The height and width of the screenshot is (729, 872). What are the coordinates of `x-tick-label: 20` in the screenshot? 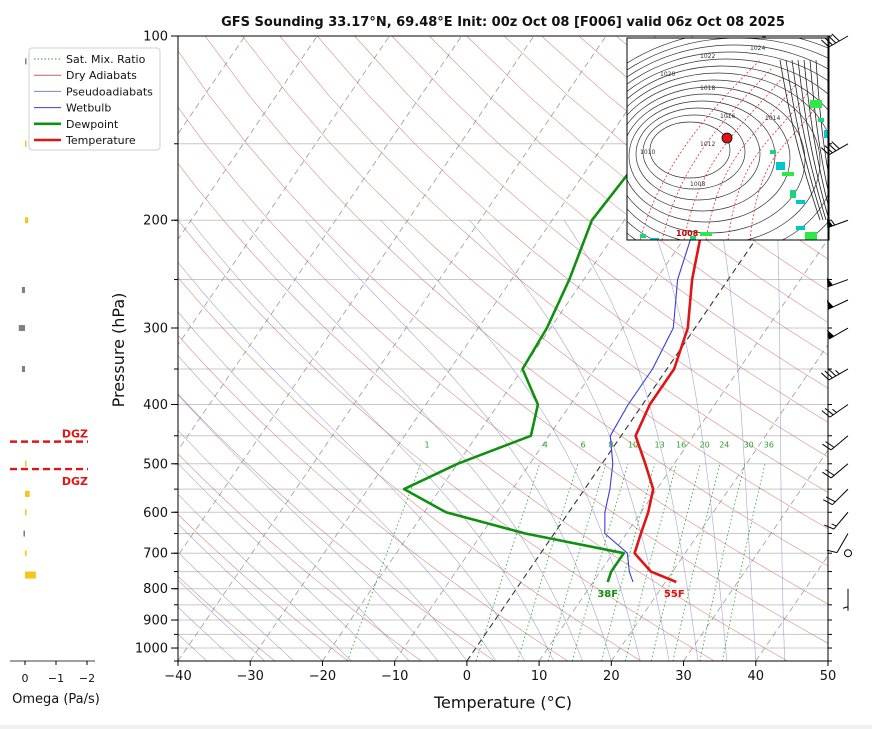 It's located at (611, 676).